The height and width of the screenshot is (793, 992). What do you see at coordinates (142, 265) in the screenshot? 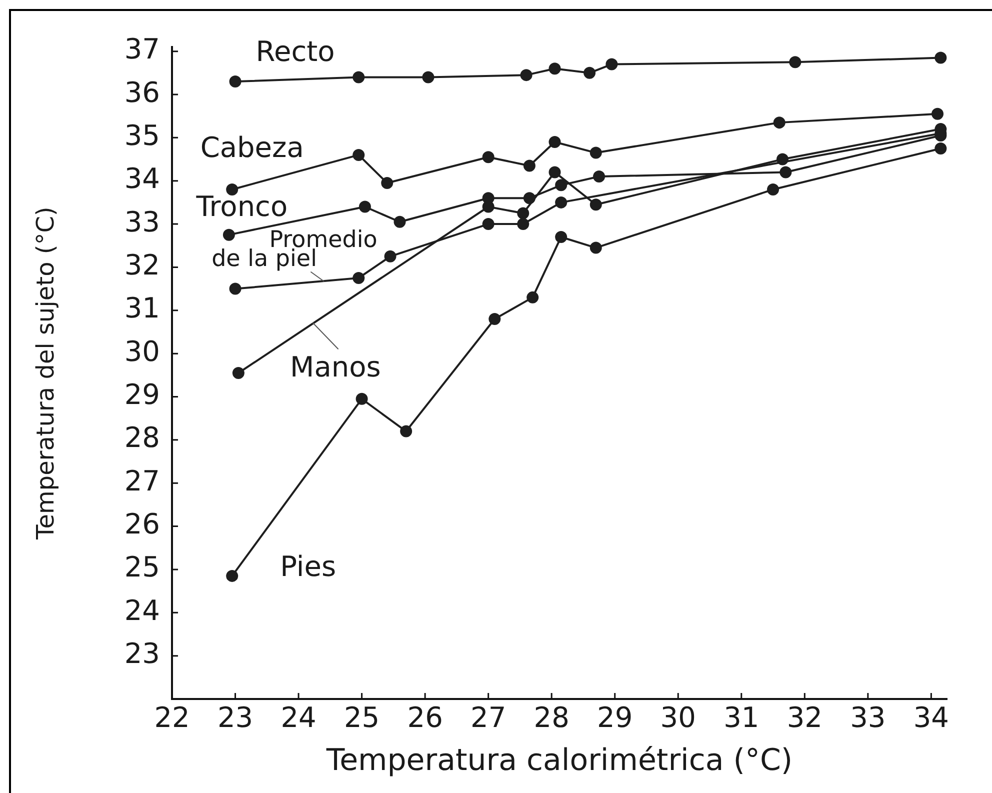
I see `y-tick-label: 32` at bounding box center [142, 265].